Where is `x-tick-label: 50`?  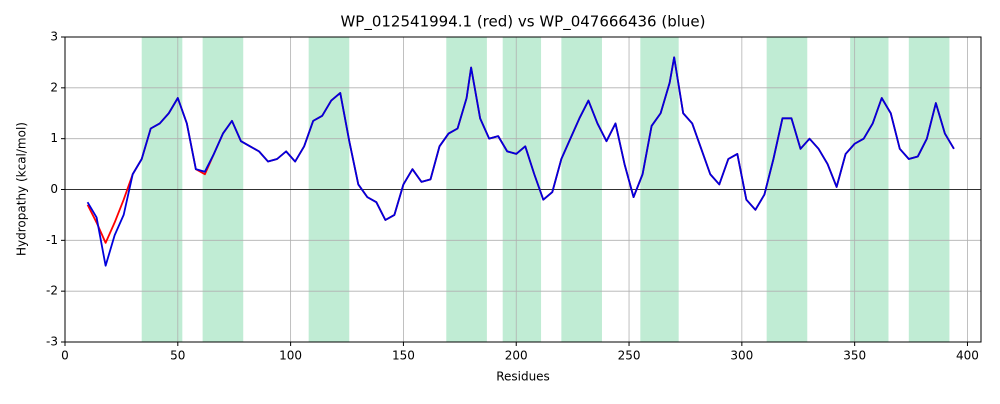 x-tick-label: 50 is located at coordinates (177, 356).